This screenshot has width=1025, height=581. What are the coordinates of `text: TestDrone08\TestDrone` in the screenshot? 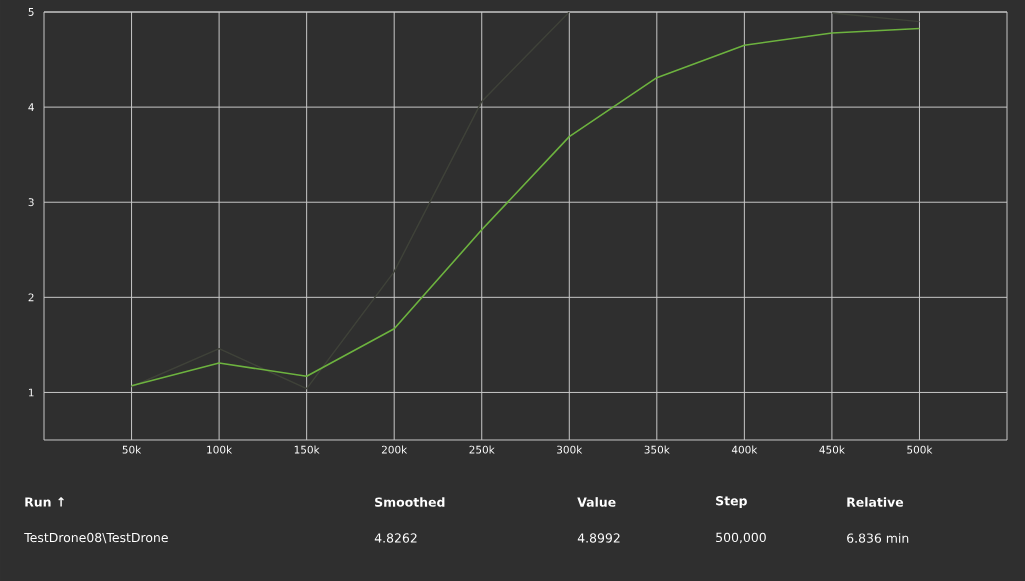 It's located at (96, 538).